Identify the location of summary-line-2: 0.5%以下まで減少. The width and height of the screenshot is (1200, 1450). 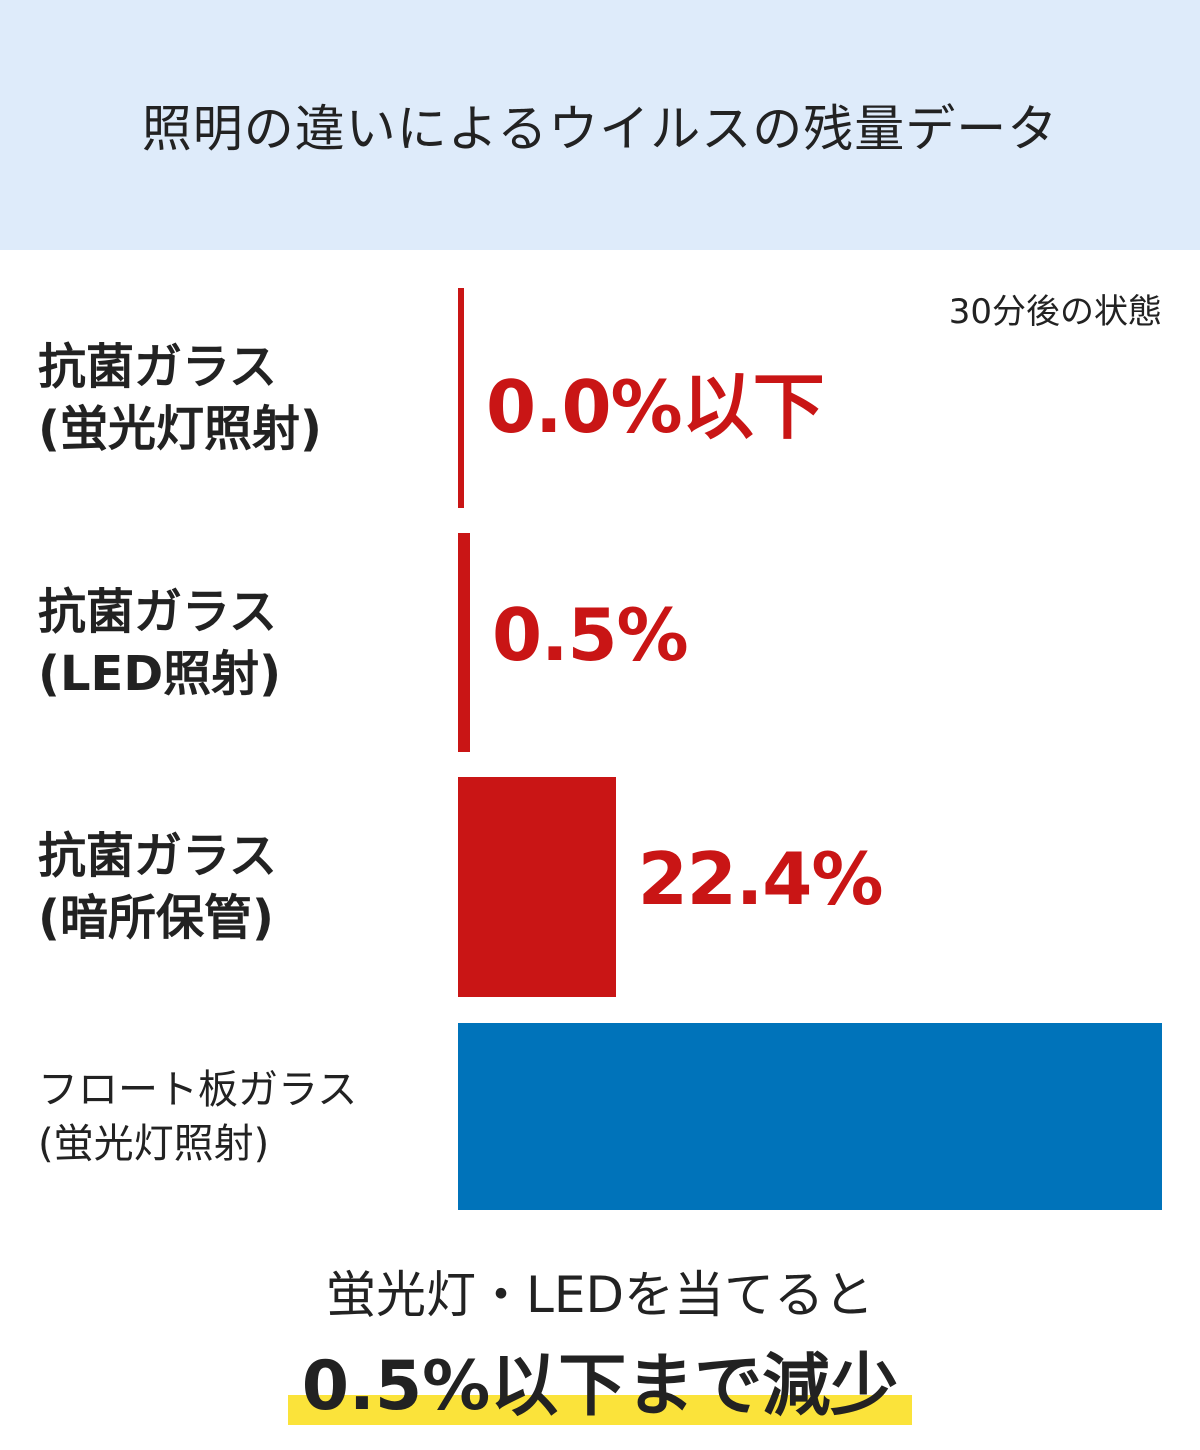
(599, 1379).